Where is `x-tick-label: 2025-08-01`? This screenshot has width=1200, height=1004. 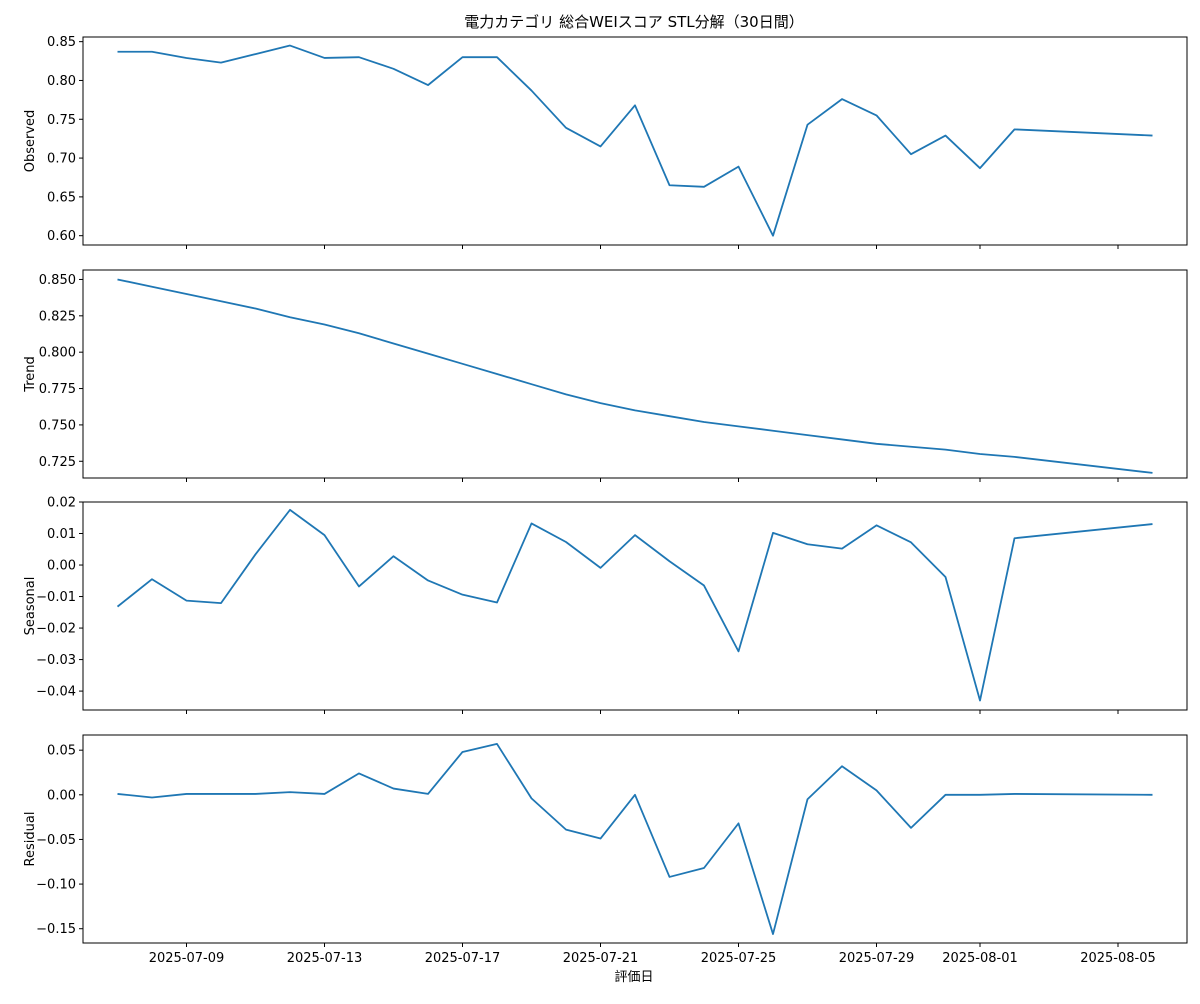 x-tick-label: 2025-08-01 is located at coordinates (980, 958).